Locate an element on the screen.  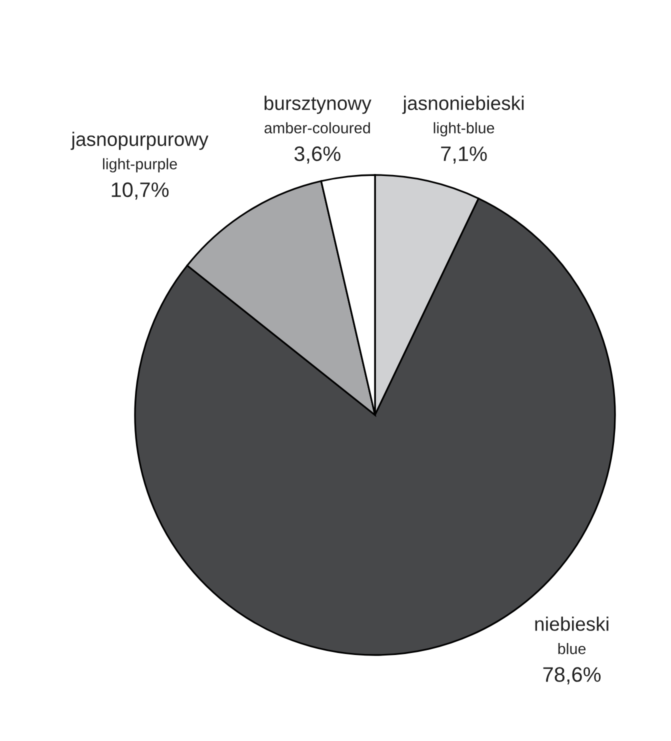
slice-label: bursztynowy amber-coloured is located at coordinates (318, 115).